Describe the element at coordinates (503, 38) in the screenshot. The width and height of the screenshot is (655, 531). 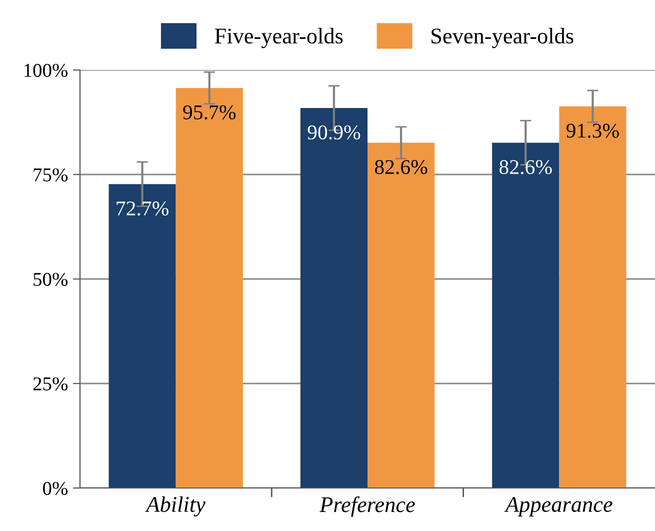
I see `legend-label: Seven-year-olds` at that location.